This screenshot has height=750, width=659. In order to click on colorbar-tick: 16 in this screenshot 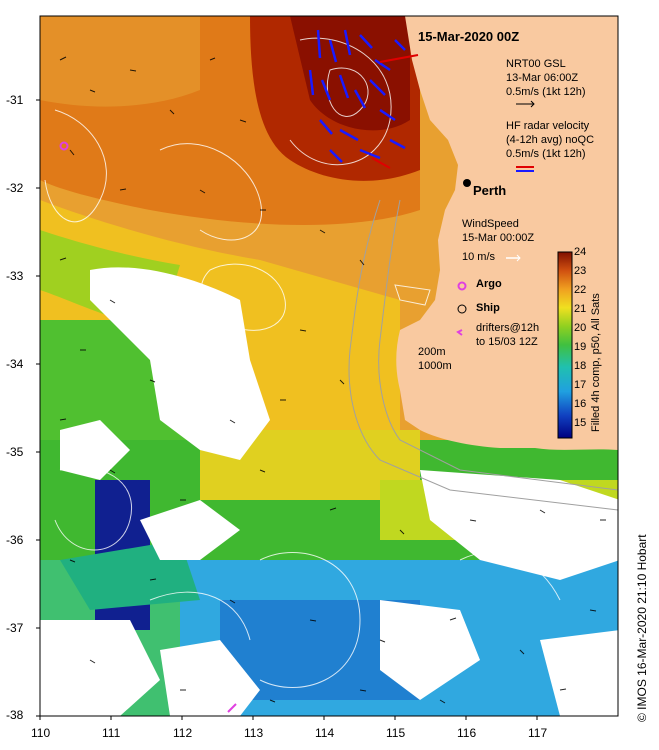, I will do `click(580, 404)`.